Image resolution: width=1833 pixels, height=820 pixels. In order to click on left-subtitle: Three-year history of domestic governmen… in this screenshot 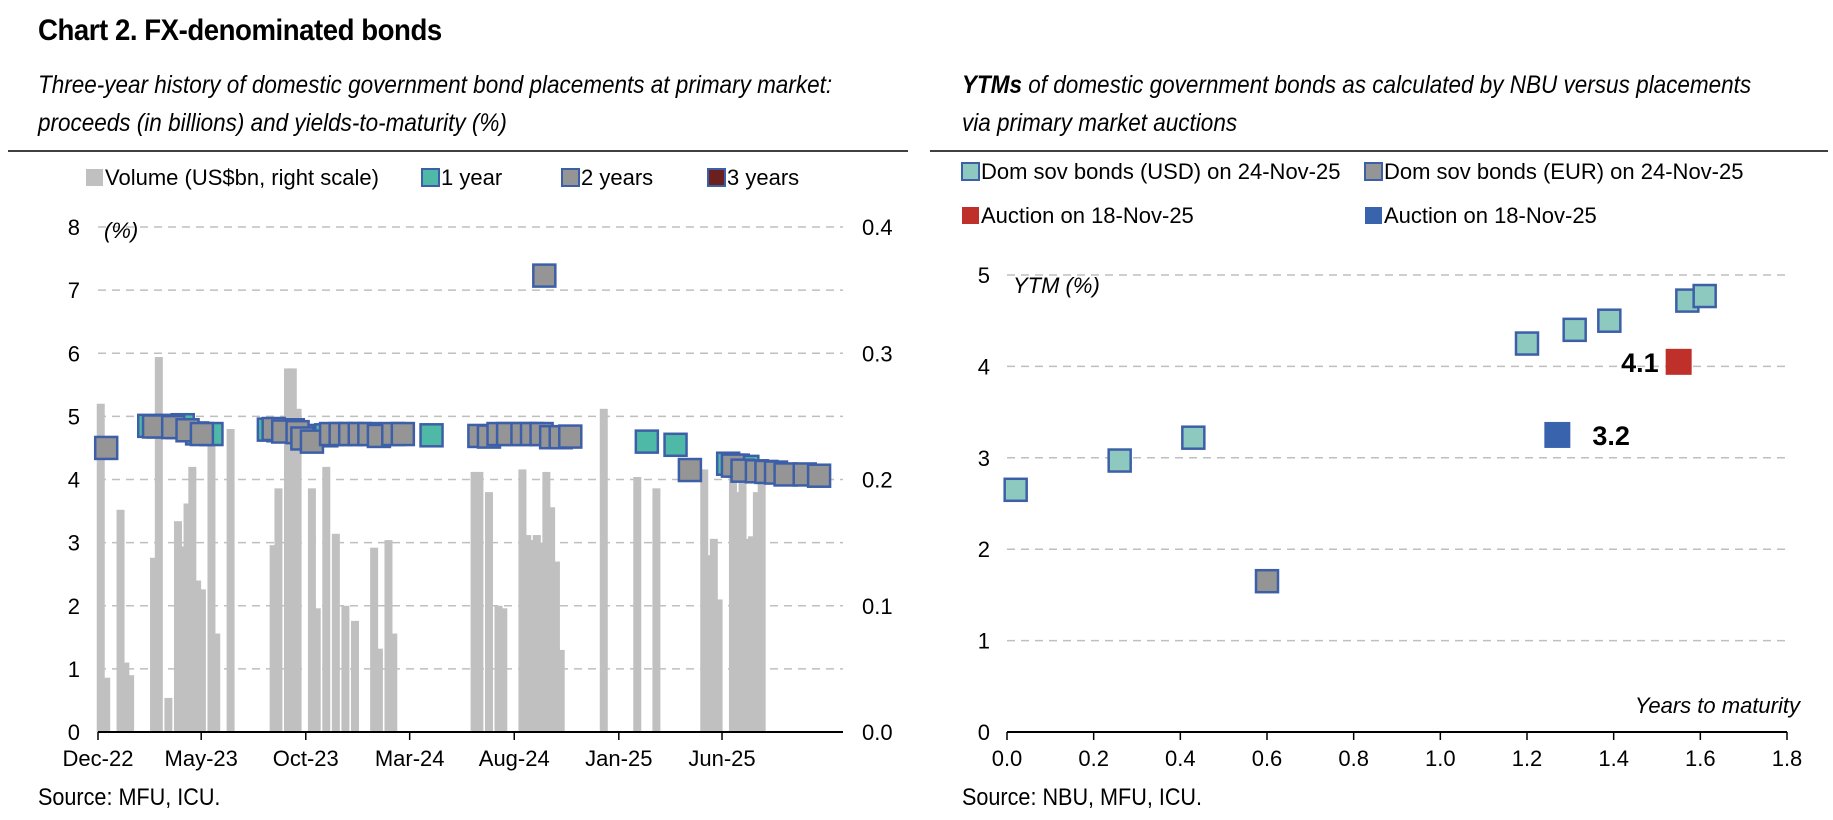, I will do `click(435, 104)`.